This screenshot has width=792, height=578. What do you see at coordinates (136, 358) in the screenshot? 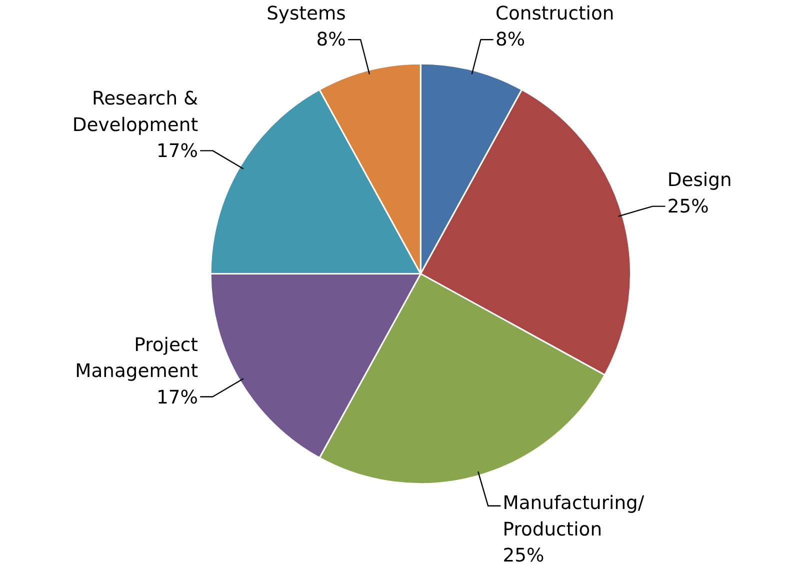
I see `slice-label: Project Management` at bounding box center [136, 358].